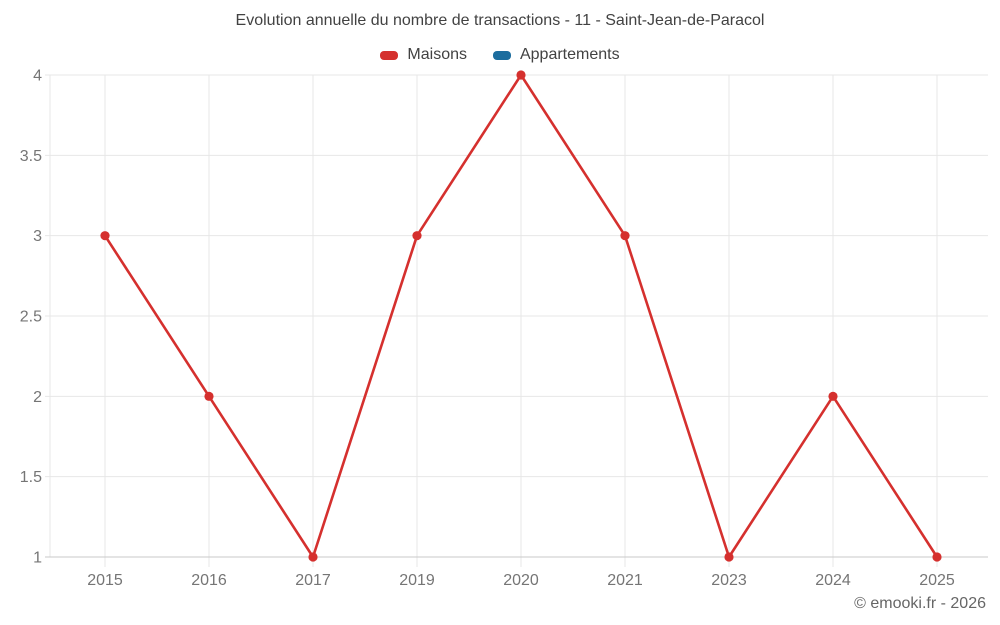 The width and height of the screenshot is (1000, 625). I want to click on legend-label-appartements: Appartements, so click(569, 54).